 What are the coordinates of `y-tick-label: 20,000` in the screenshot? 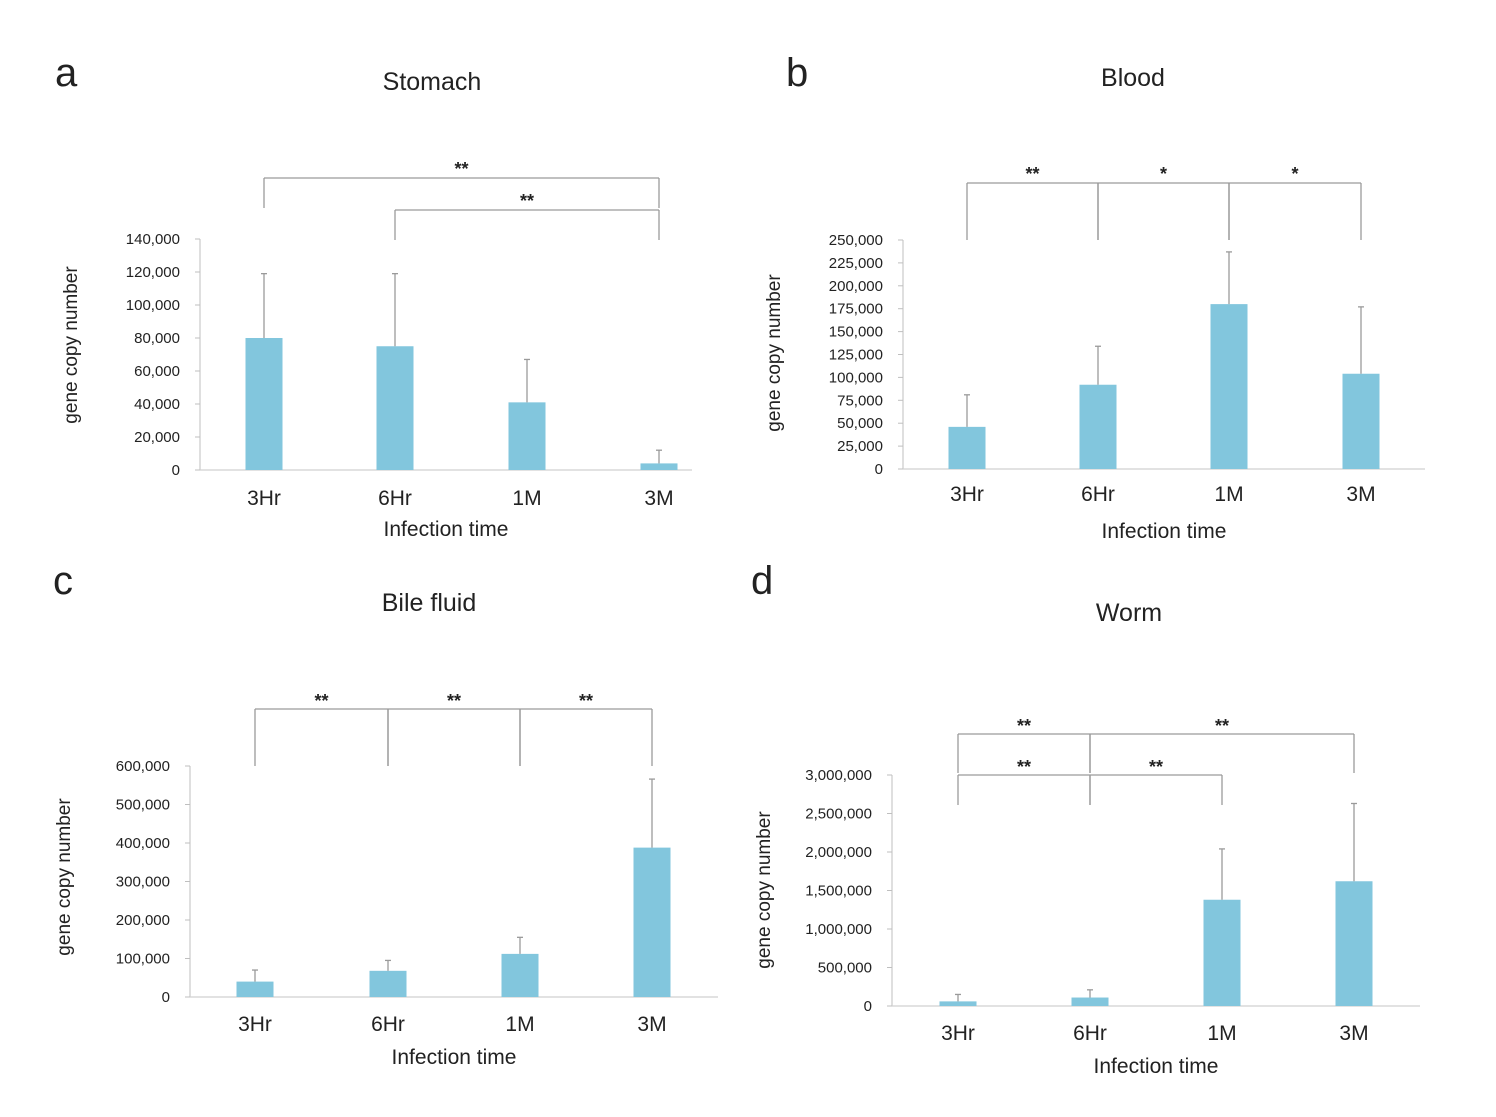 It's located at (157, 437).